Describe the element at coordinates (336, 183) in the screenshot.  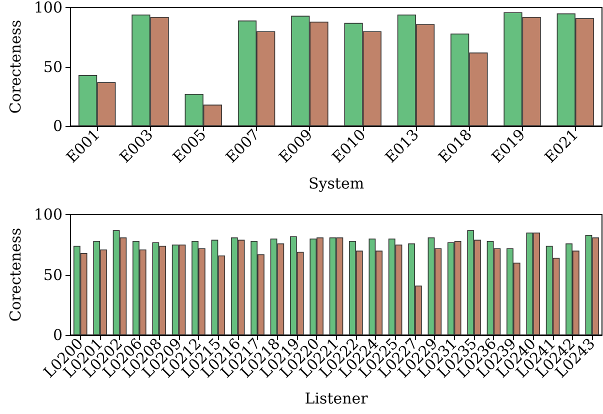
I see `x-axis-title: System` at that location.